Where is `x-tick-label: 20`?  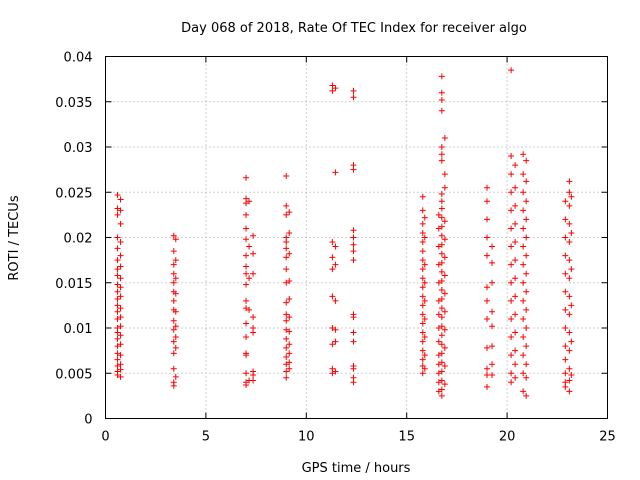
x-tick-label: 20 is located at coordinates (507, 437).